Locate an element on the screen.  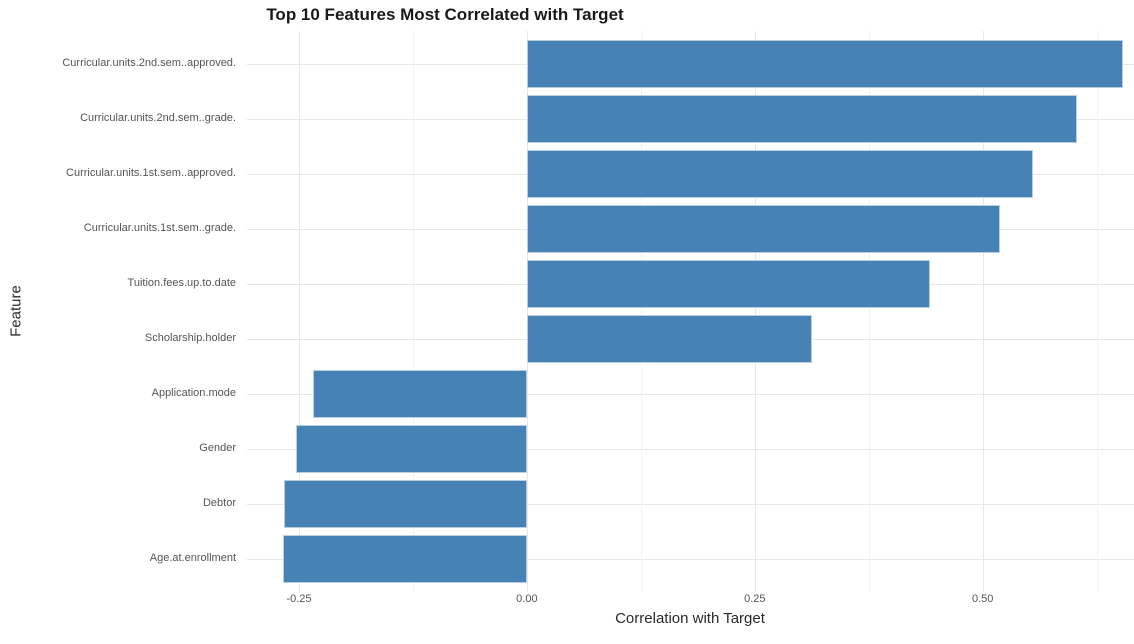
y-tick-label: Application.mode is located at coordinates (193, 393).